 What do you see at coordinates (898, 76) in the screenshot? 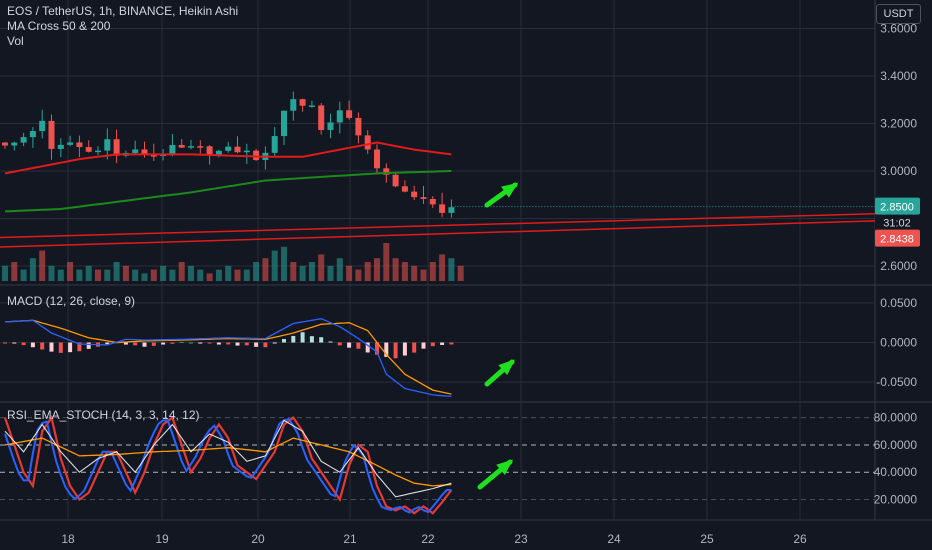
I see `y-tick-label: 3.4000` at bounding box center [898, 76].